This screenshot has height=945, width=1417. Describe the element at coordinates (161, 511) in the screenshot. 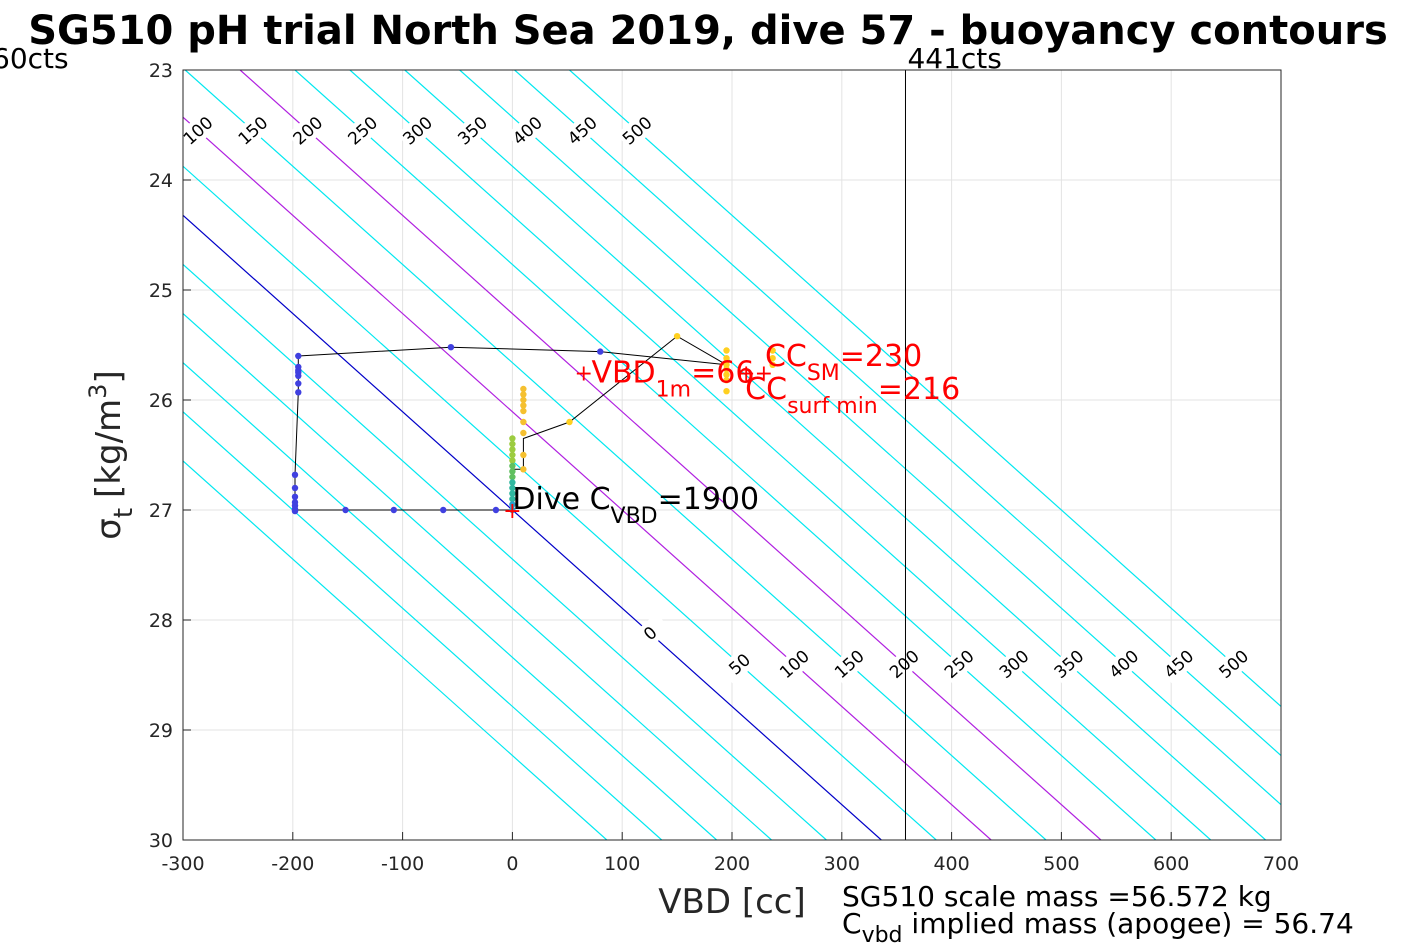

I see `y-tick-label: 27` at that location.